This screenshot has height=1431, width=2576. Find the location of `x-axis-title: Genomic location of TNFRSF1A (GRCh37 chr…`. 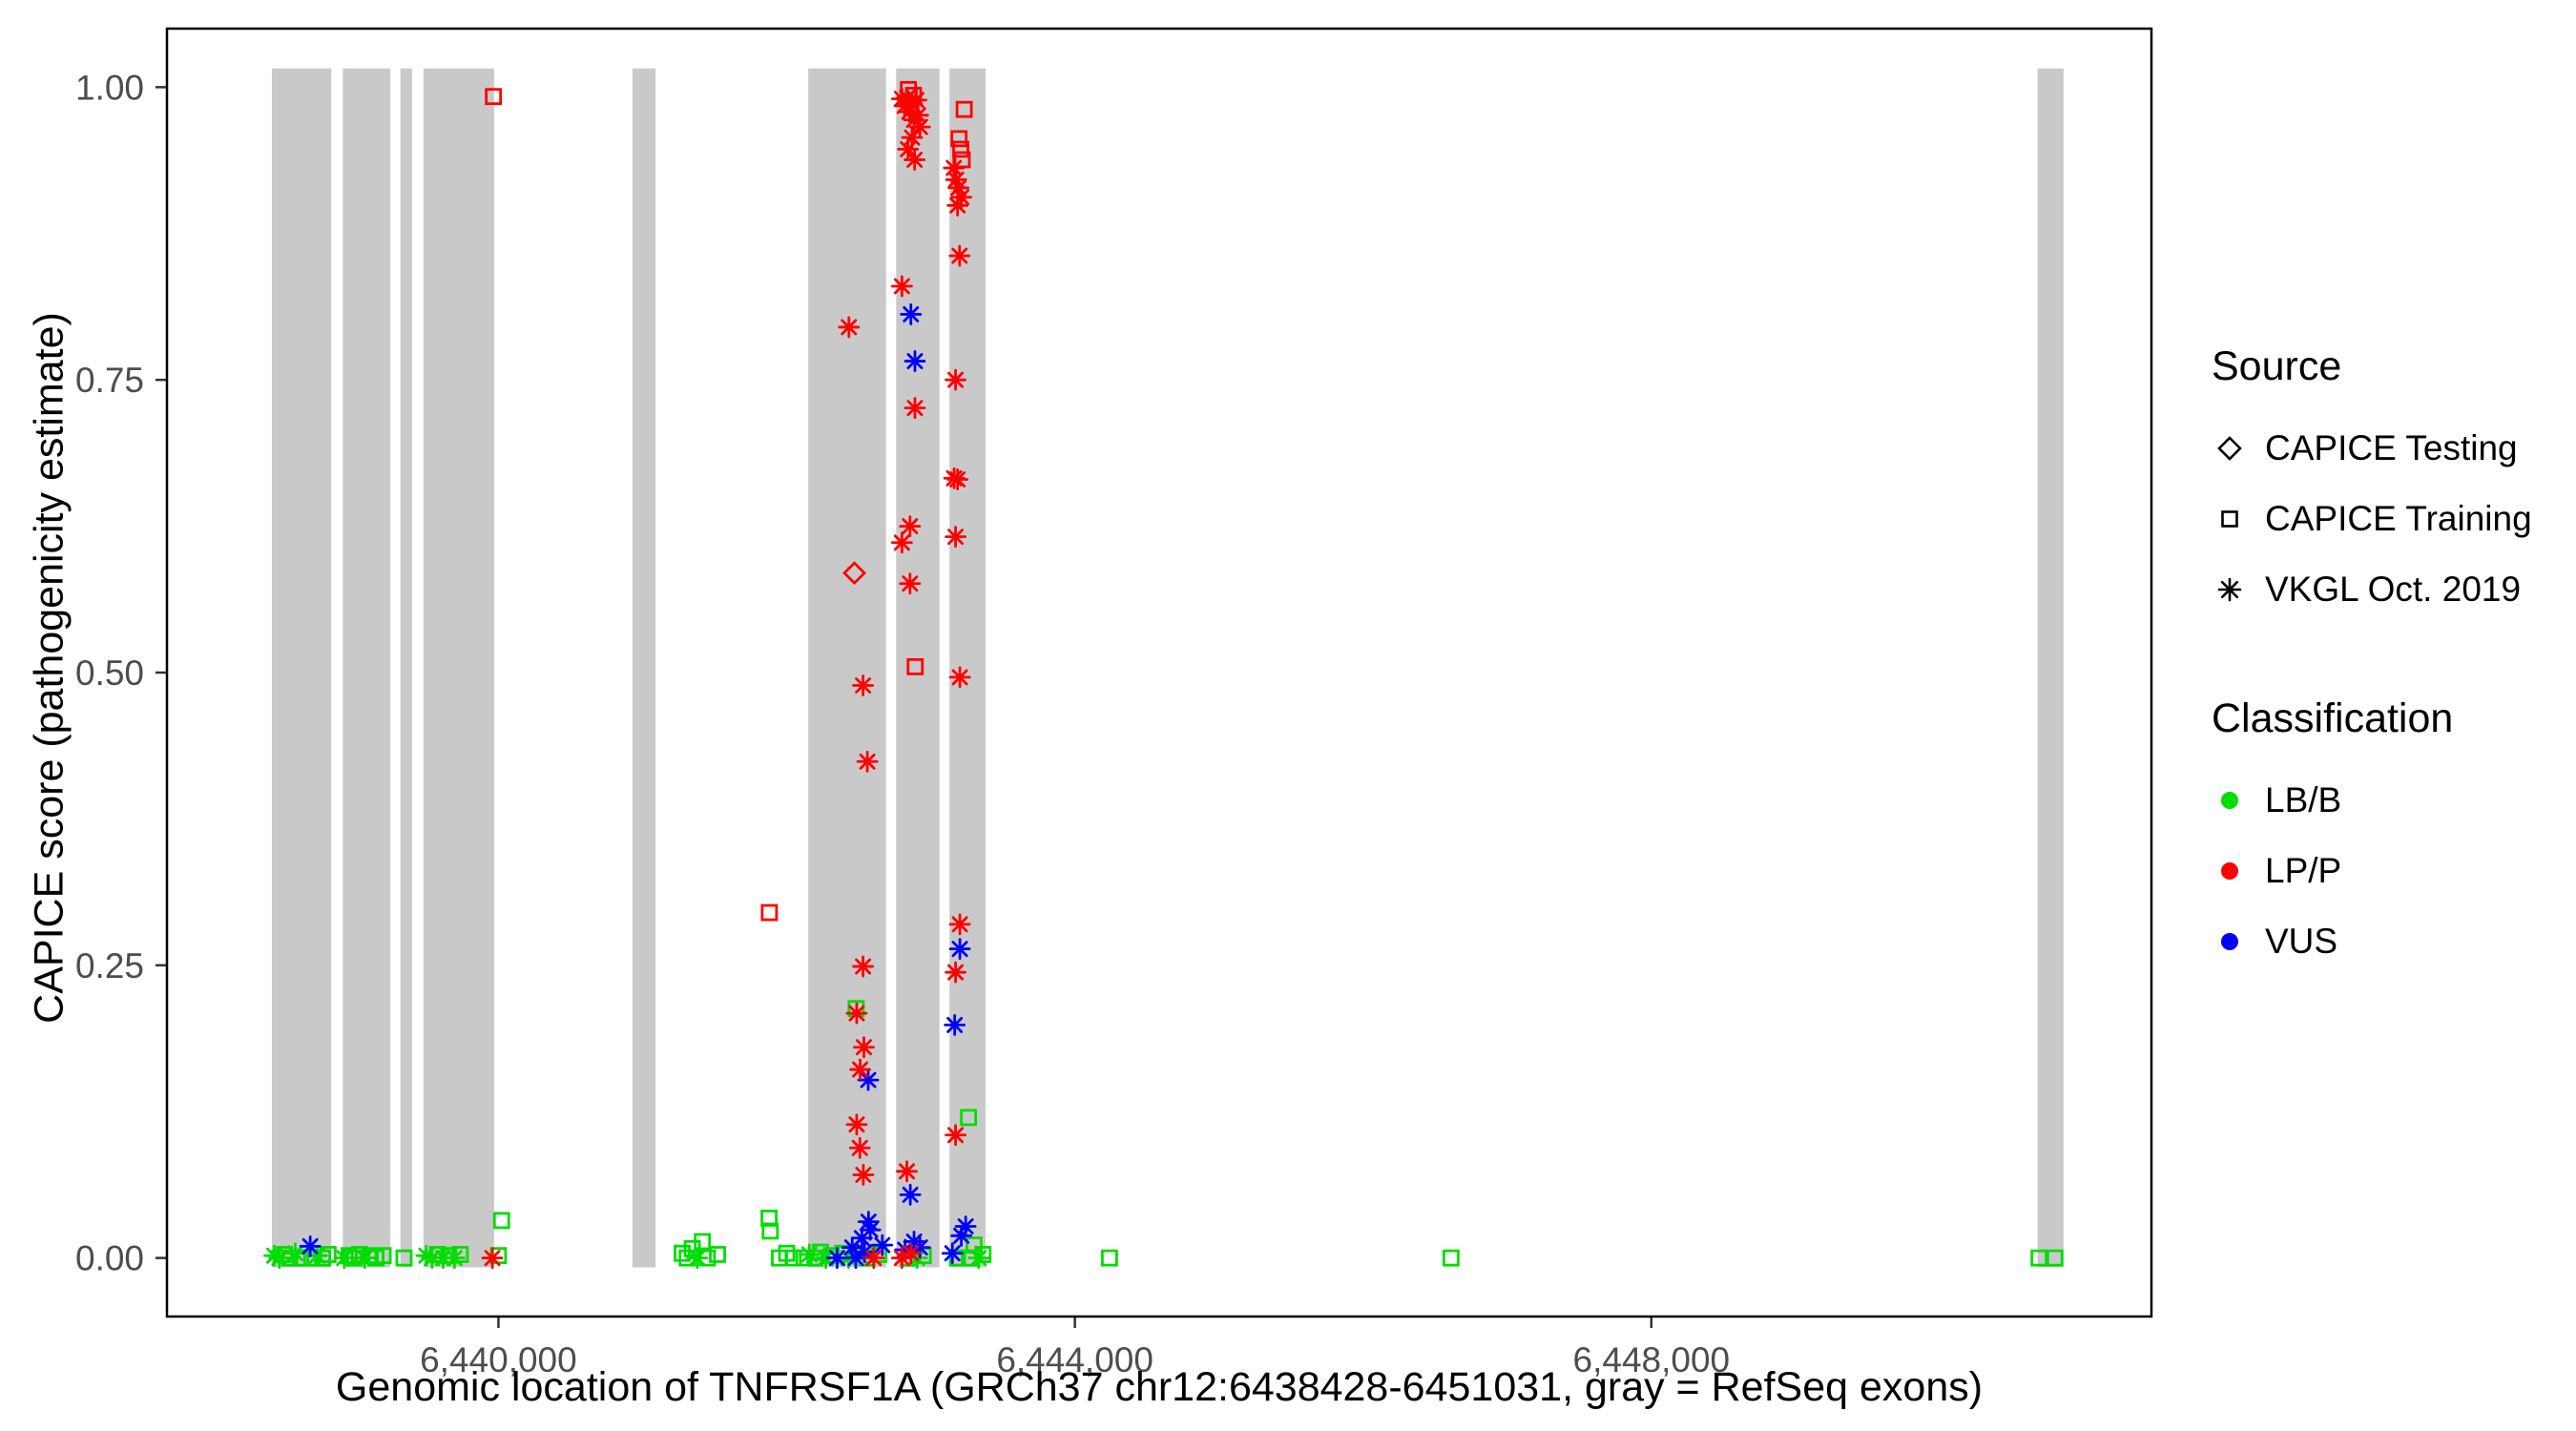

x-axis-title: Genomic location of TNFRSF1A (GRCh37 chr… is located at coordinates (1159, 1387).